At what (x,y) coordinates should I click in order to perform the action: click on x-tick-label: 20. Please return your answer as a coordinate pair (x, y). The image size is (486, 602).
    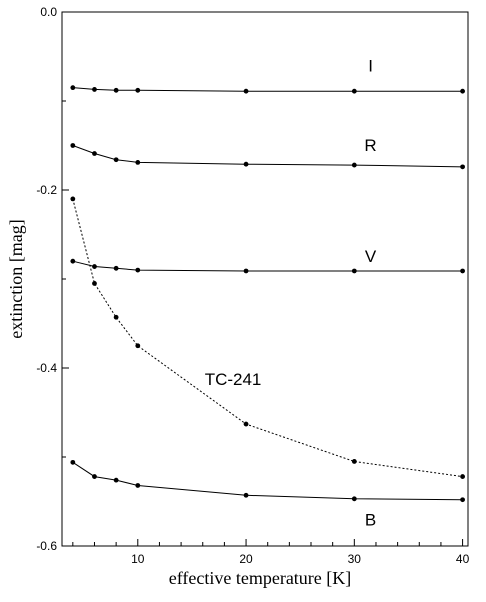
    Looking at the image, I should click on (246, 559).